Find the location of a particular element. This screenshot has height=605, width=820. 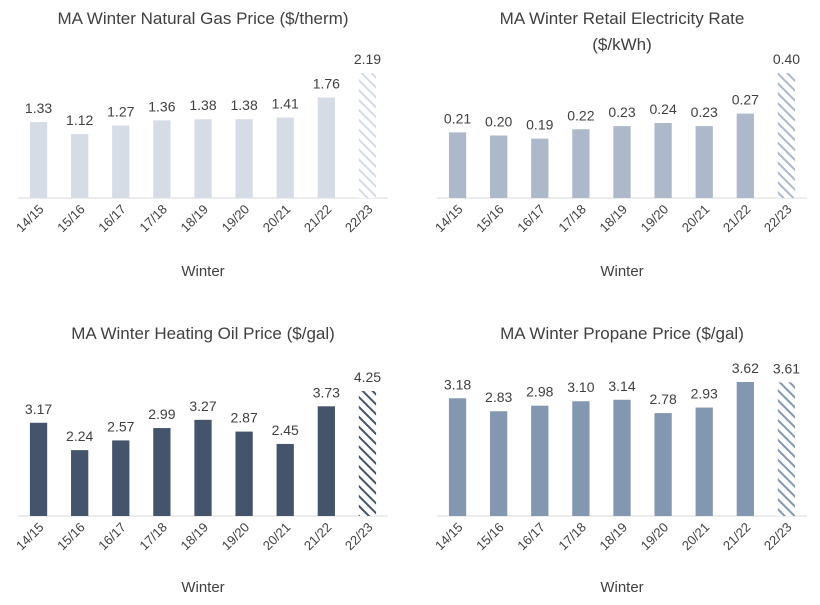

chart-title: MA Winter Propane Price ($/gal) is located at coordinates (622, 333).